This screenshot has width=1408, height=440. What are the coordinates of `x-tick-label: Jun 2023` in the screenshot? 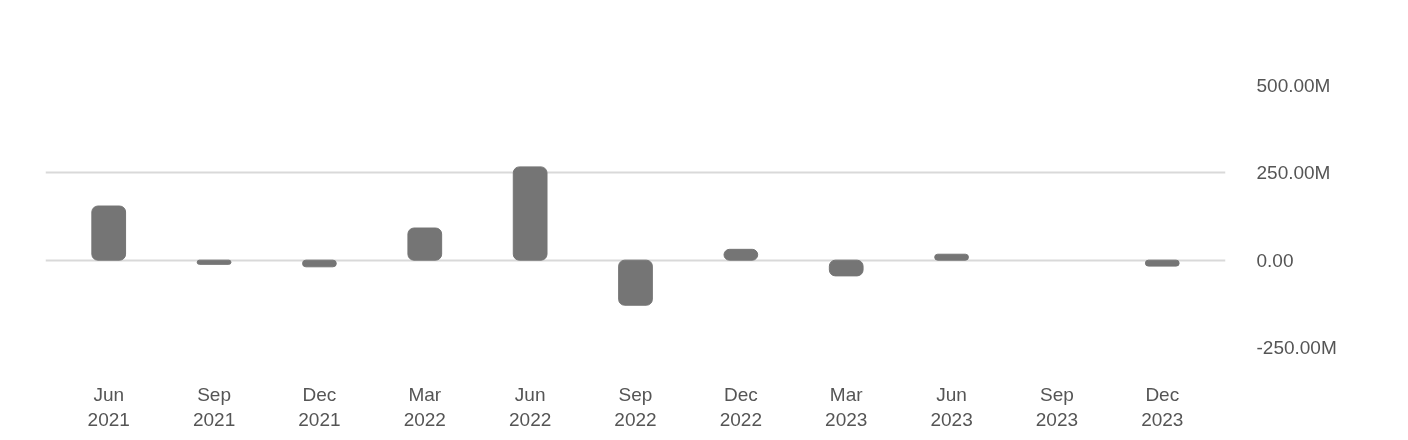 It's located at (951, 406).